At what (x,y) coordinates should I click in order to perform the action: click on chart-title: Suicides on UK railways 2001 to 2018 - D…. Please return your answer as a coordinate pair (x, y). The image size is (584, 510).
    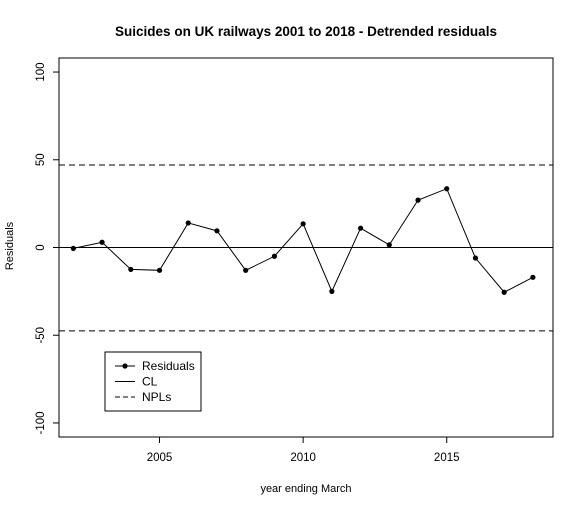
    Looking at the image, I should click on (306, 31).